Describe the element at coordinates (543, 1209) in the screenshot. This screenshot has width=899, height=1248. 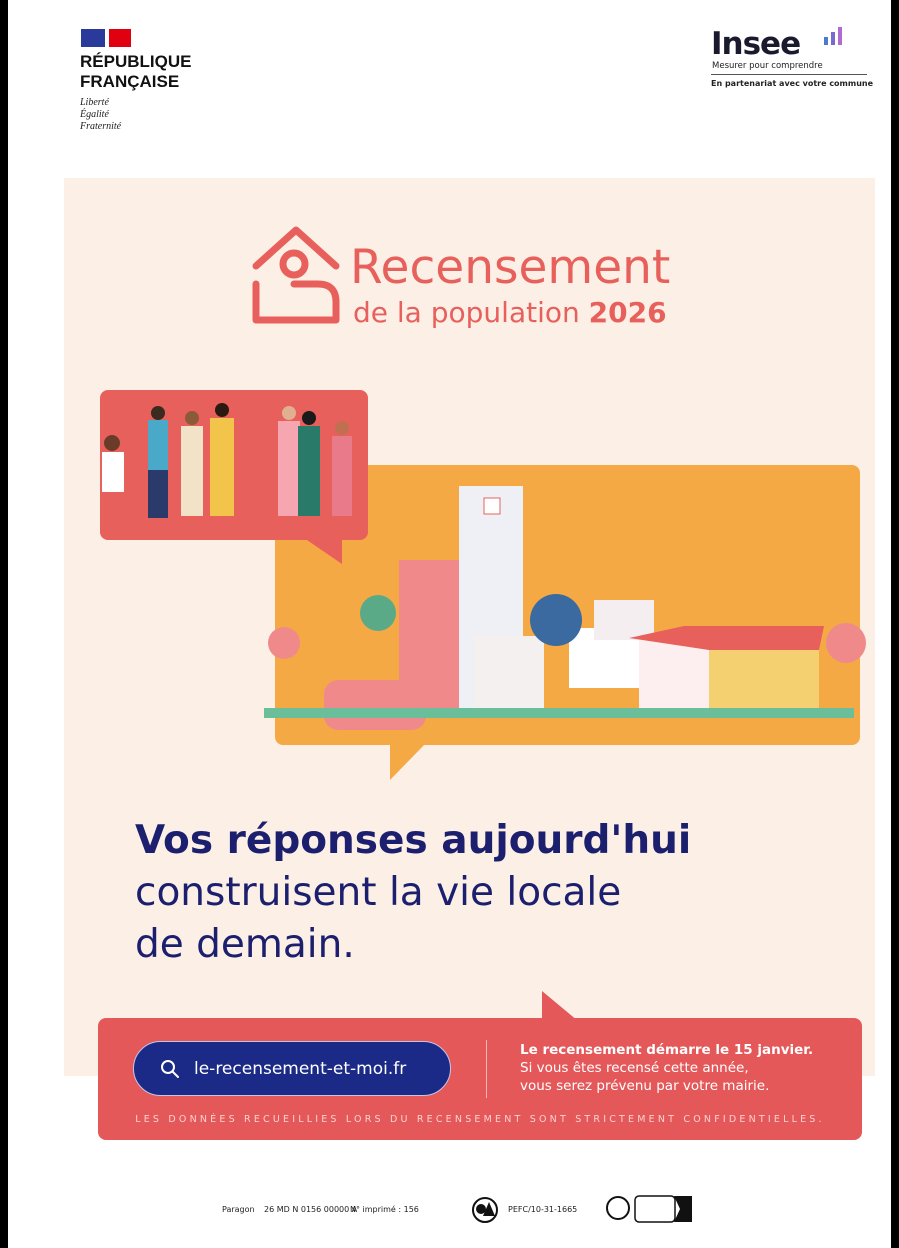
I see `pefc-code: PEFC/10-31-1665` at that location.